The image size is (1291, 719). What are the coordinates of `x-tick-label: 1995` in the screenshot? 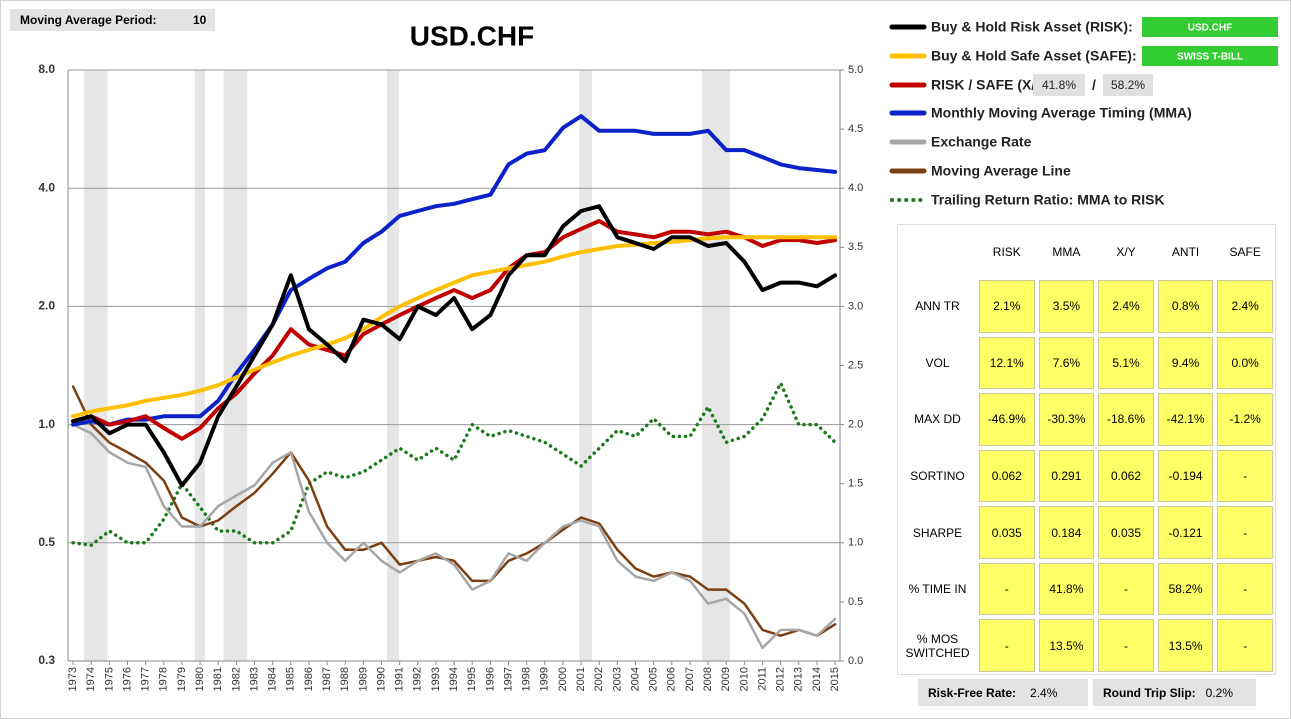 It's located at (472, 679).